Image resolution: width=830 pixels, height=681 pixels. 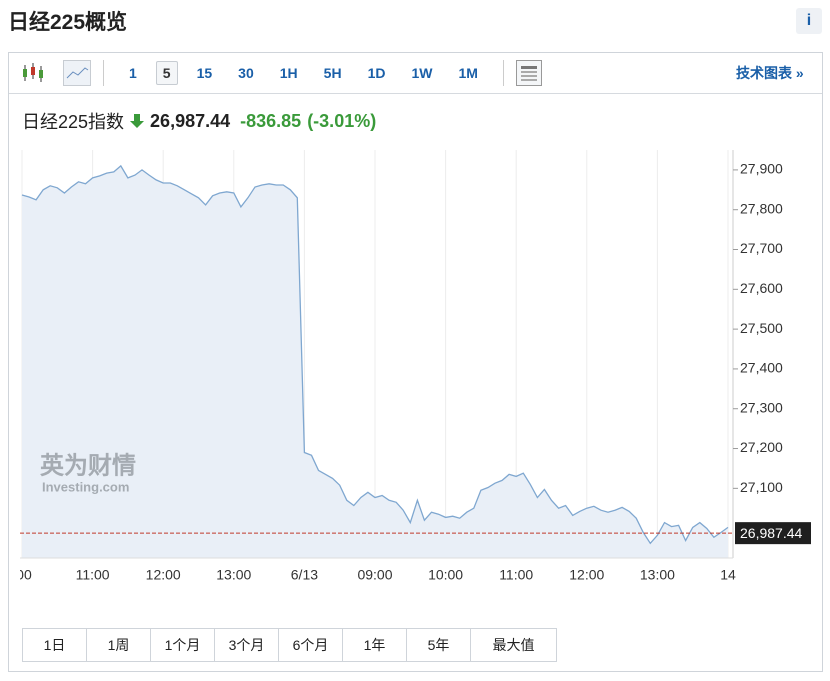 I want to click on y-tick-label: 27,600, so click(x=761, y=288).